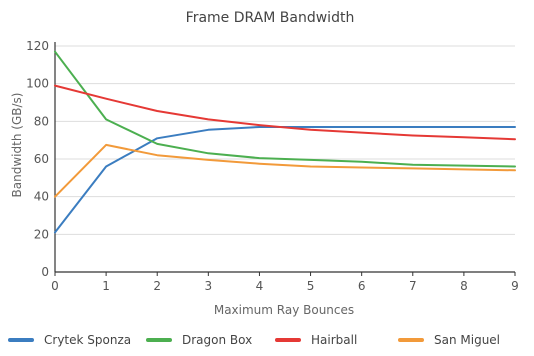 The image size is (534, 356). What do you see at coordinates (55, 286) in the screenshot?
I see `x-tick-label: 0` at bounding box center [55, 286].